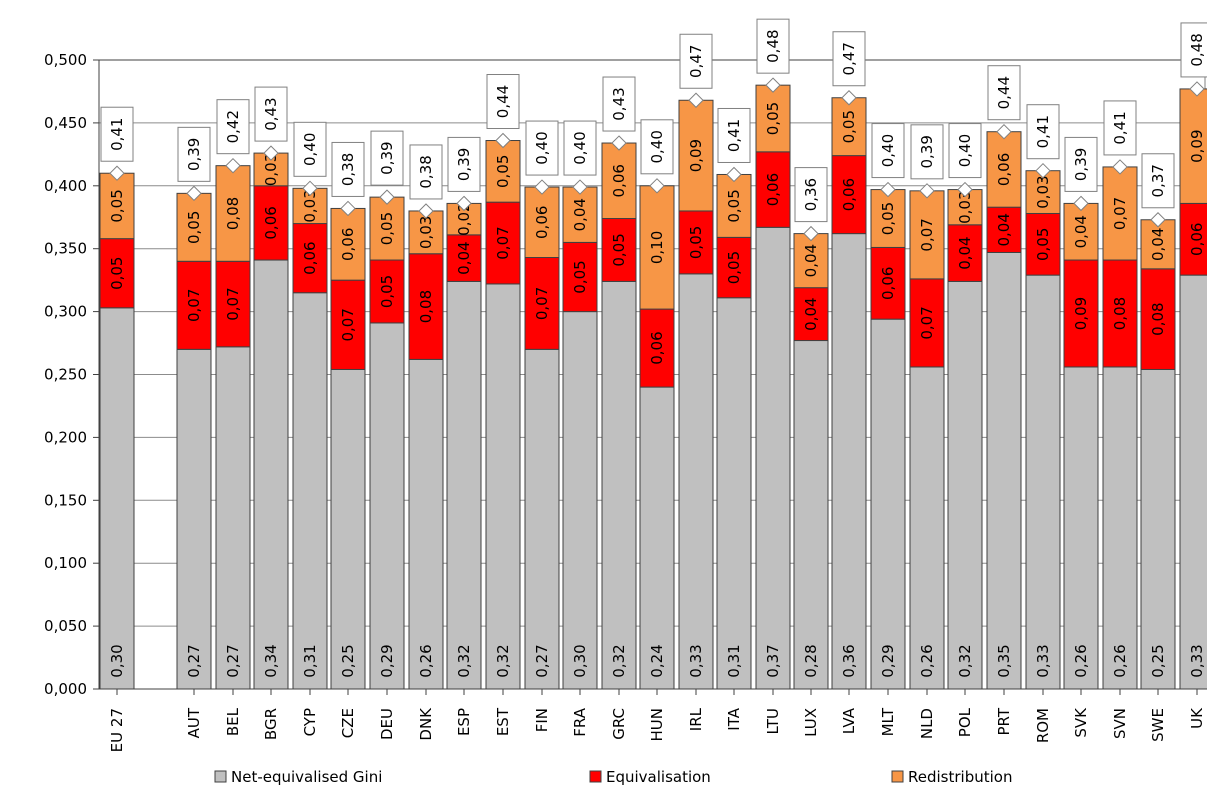  Describe the element at coordinates (811, 194) in the screenshot. I see `total-value-label: 0,36` at that location.